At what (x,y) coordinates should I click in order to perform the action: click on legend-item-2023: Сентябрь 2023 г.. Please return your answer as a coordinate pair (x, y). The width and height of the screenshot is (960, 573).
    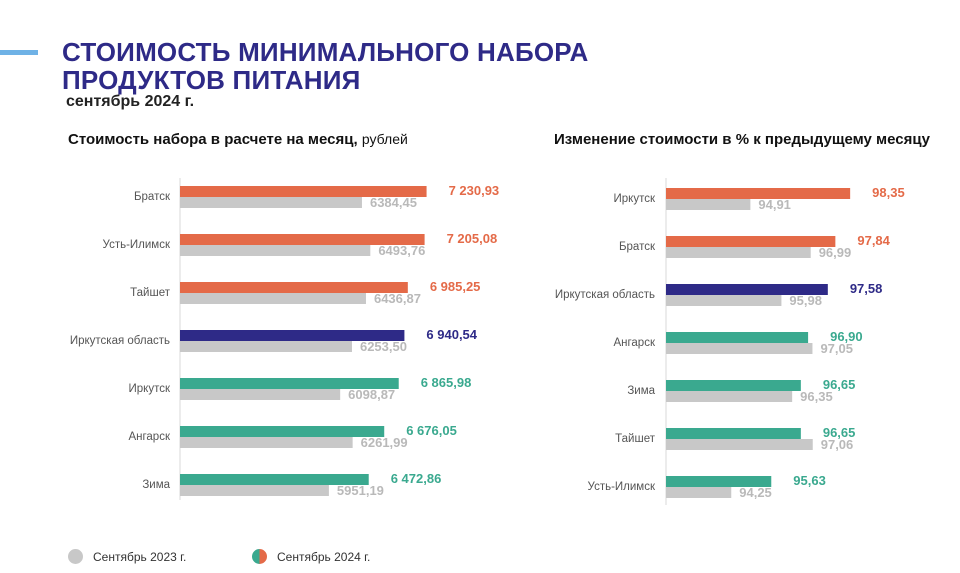
    Looking at the image, I should click on (127, 556).